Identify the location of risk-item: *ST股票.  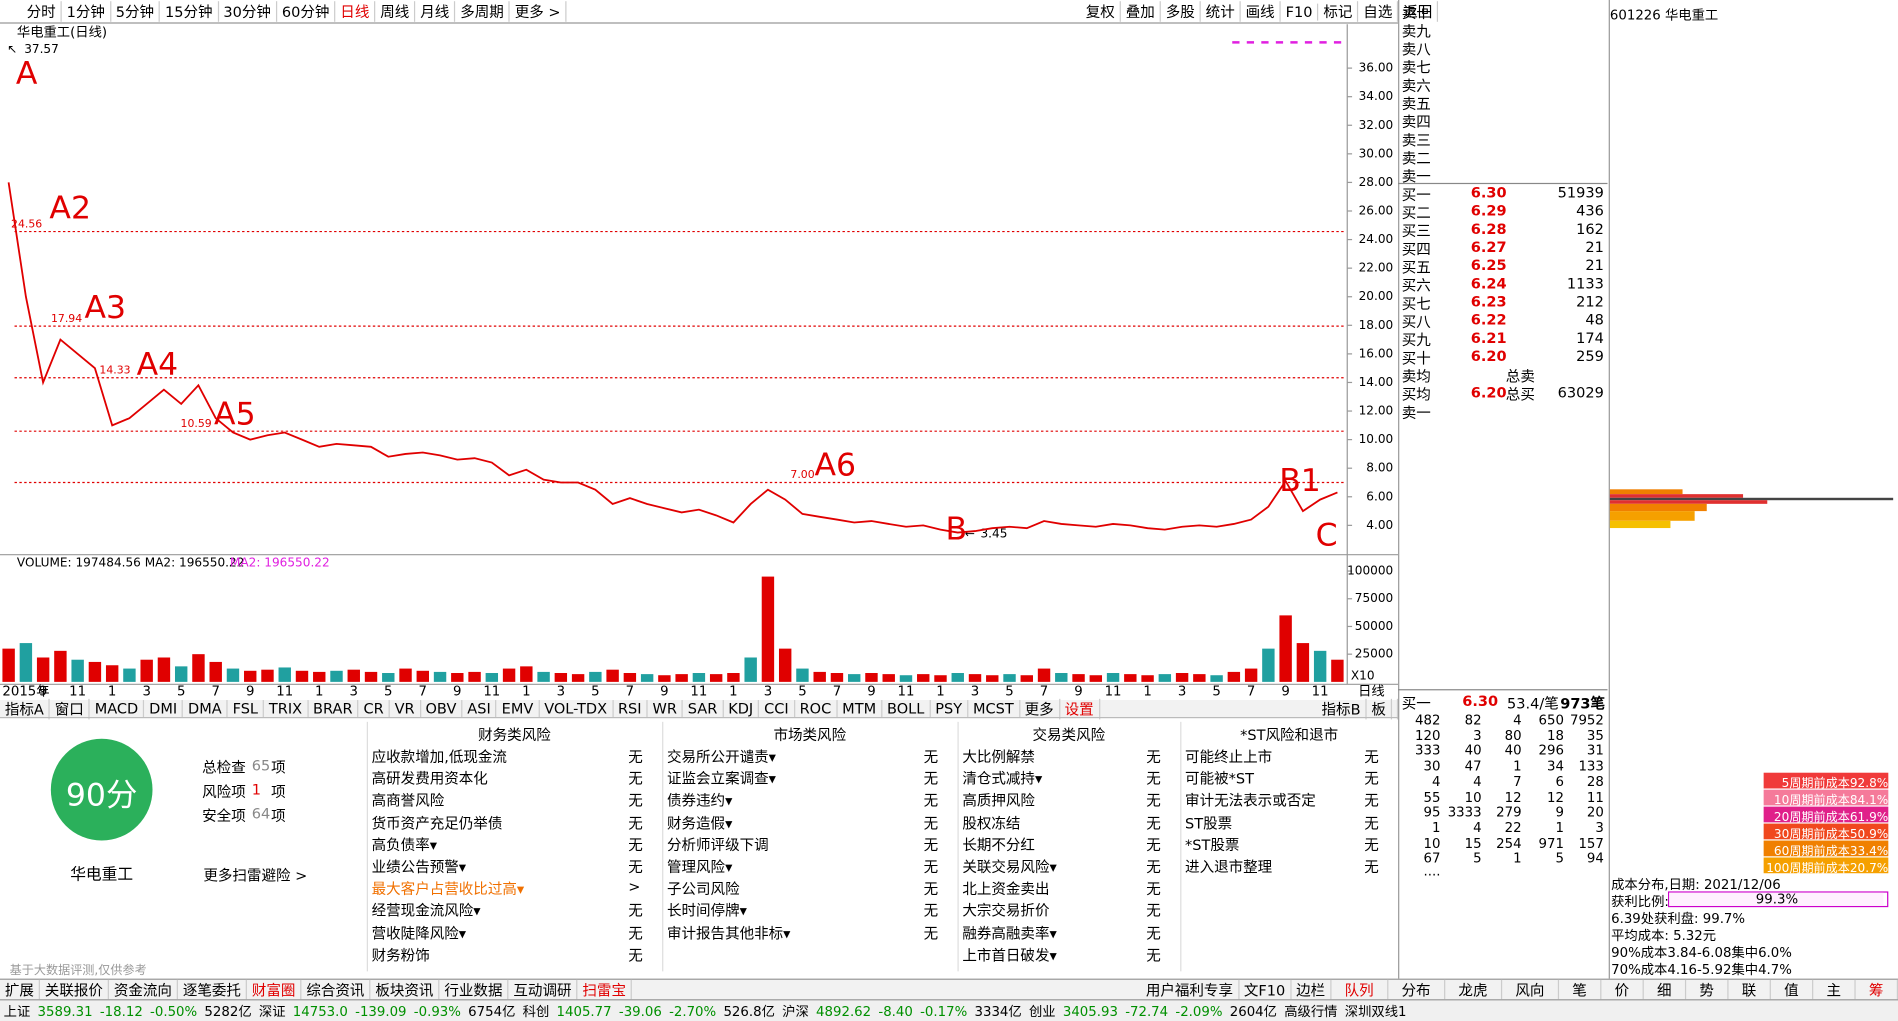
(1212, 845).